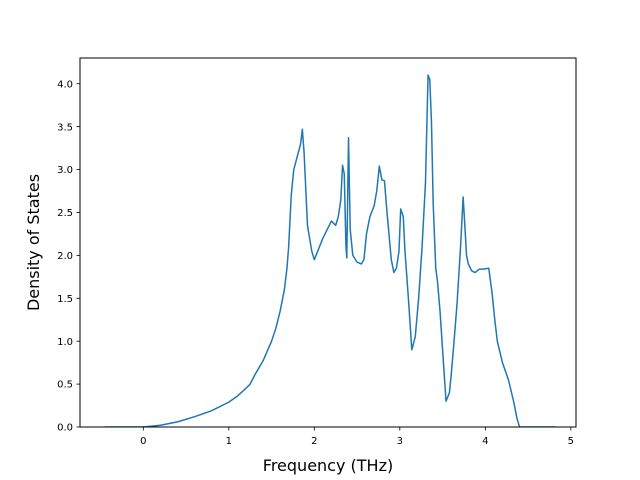 The width and height of the screenshot is (640, 480). Describe the element at coordinates (33, 242) in the screenshot. I see `y-axis-label: Density of States` at that location.